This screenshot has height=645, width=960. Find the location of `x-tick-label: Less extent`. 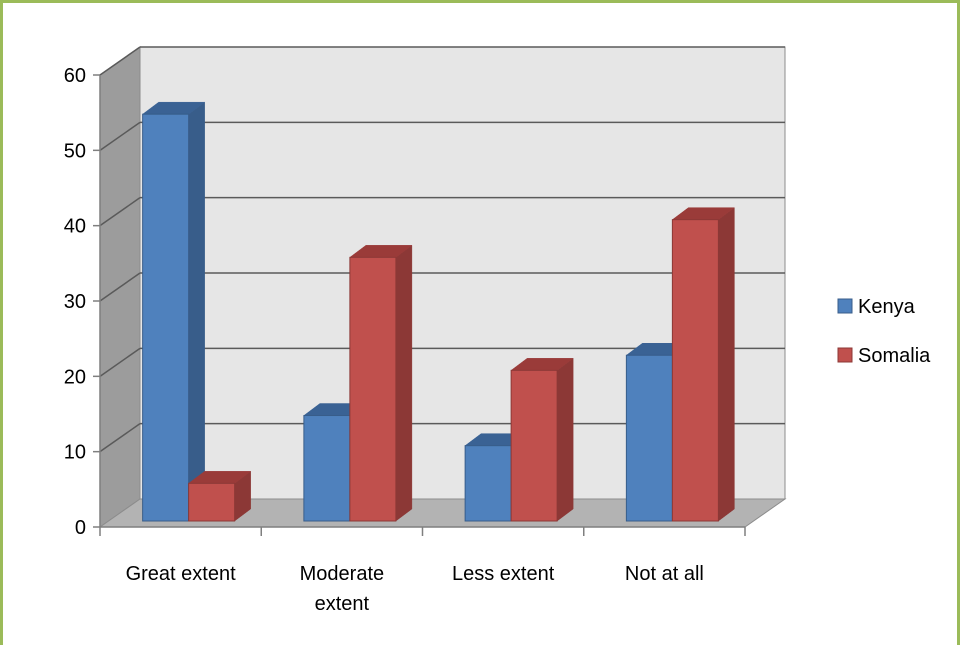

x-tick-label: Less extent is located at coordinates (503, 574).